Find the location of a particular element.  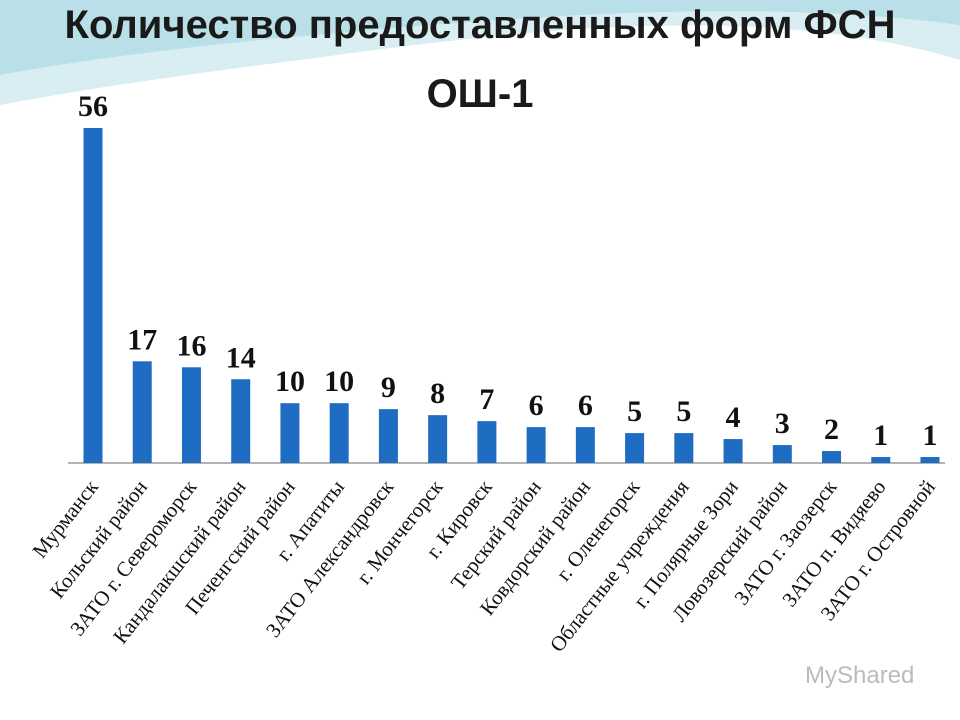

chart-title: Количество предоставленных форм ФСН is located at coordinates (480, 25).